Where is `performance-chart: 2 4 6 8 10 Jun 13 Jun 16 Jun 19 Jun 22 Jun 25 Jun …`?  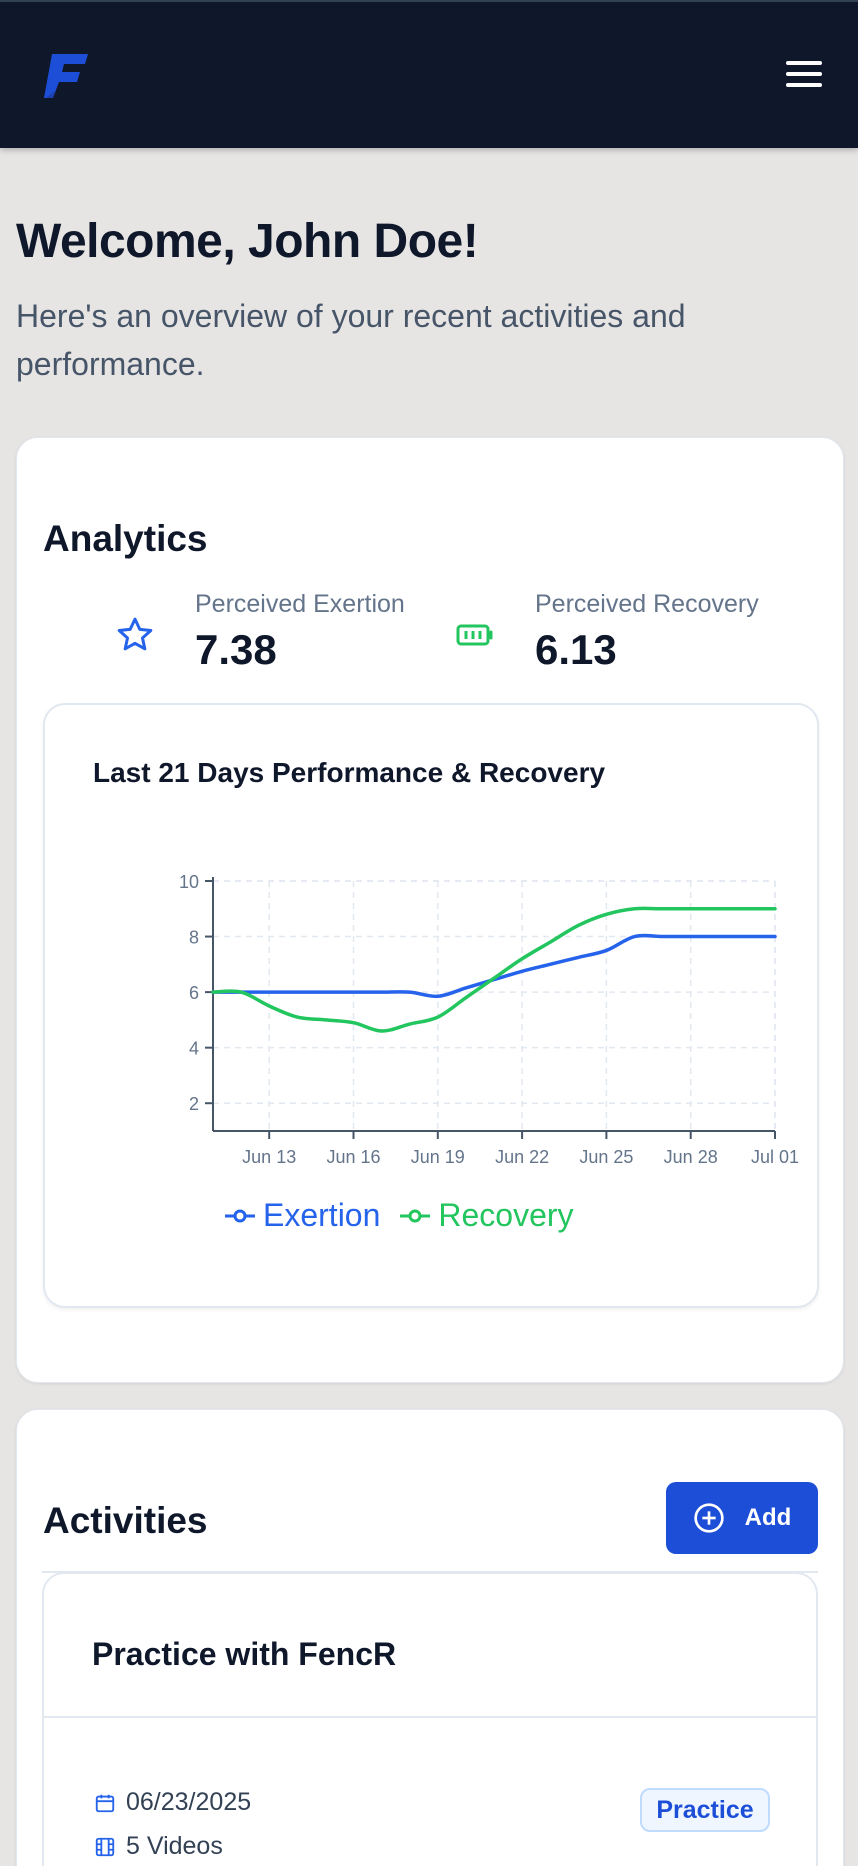
performance-chart: 2 4 6 8 10 Jun 13 Jun 16 Jun 19 Jun 22 Jun 25 Jun … is located at coordinates (489, 1019).